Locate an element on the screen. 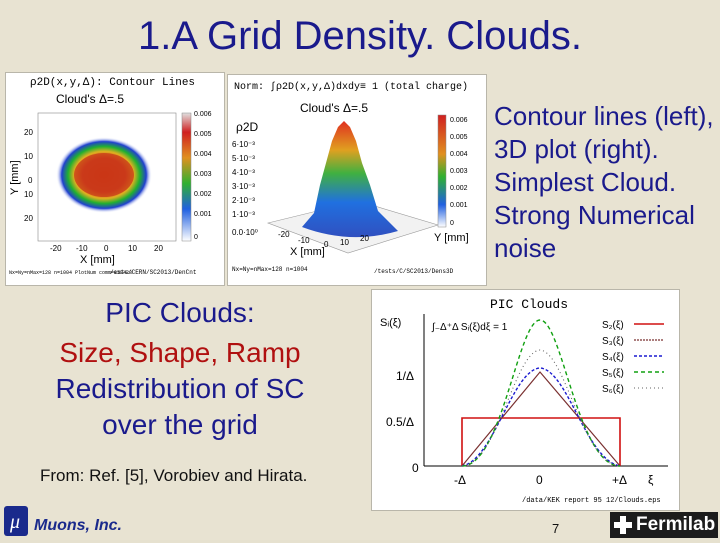 Image resolution: width=720 pixels, height=543 pixels. surface-z-tick: 4·10⁻³ is located at coordinates (243, 172).